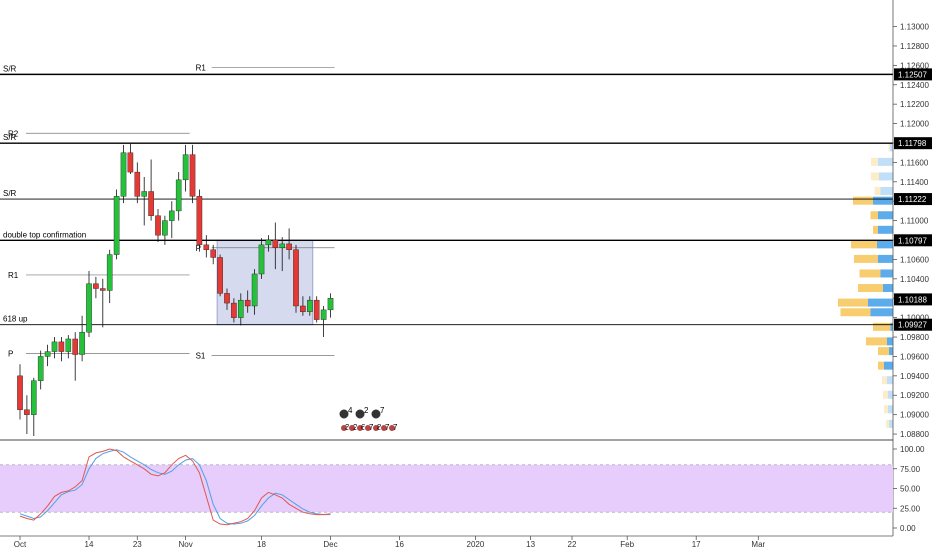  Describe the element at coordinates (44, 234) in the screenshot. I see `level-label: double top confirmation` at that location.